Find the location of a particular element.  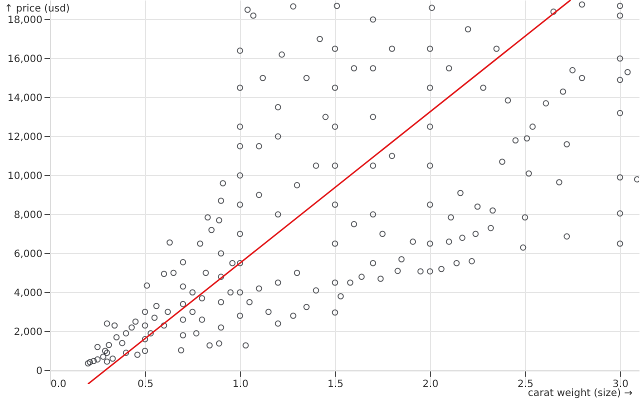

x-tick-label: 1.0 is located at coordinates (240, 384).